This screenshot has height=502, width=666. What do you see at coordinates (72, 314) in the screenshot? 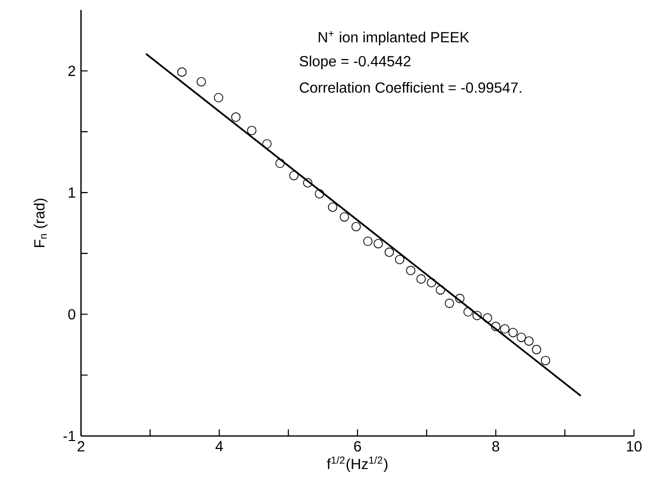
I see `y-tick-label: 0` at bounding box center [72, 314].